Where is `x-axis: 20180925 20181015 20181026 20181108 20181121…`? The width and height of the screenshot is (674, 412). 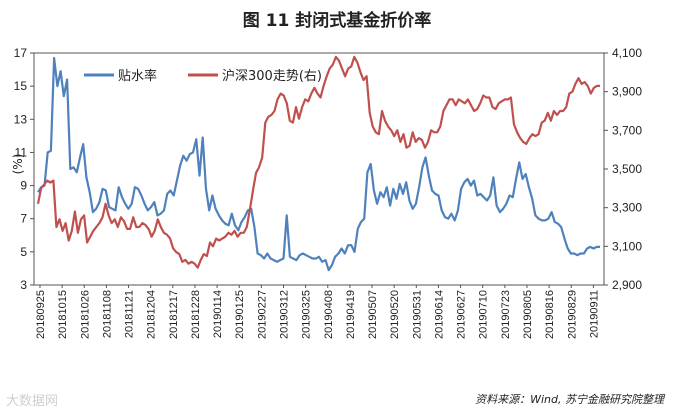 x-axis: 20180925 20181015 20181026 20181108 20181121… is located at coordinates (317, 312).